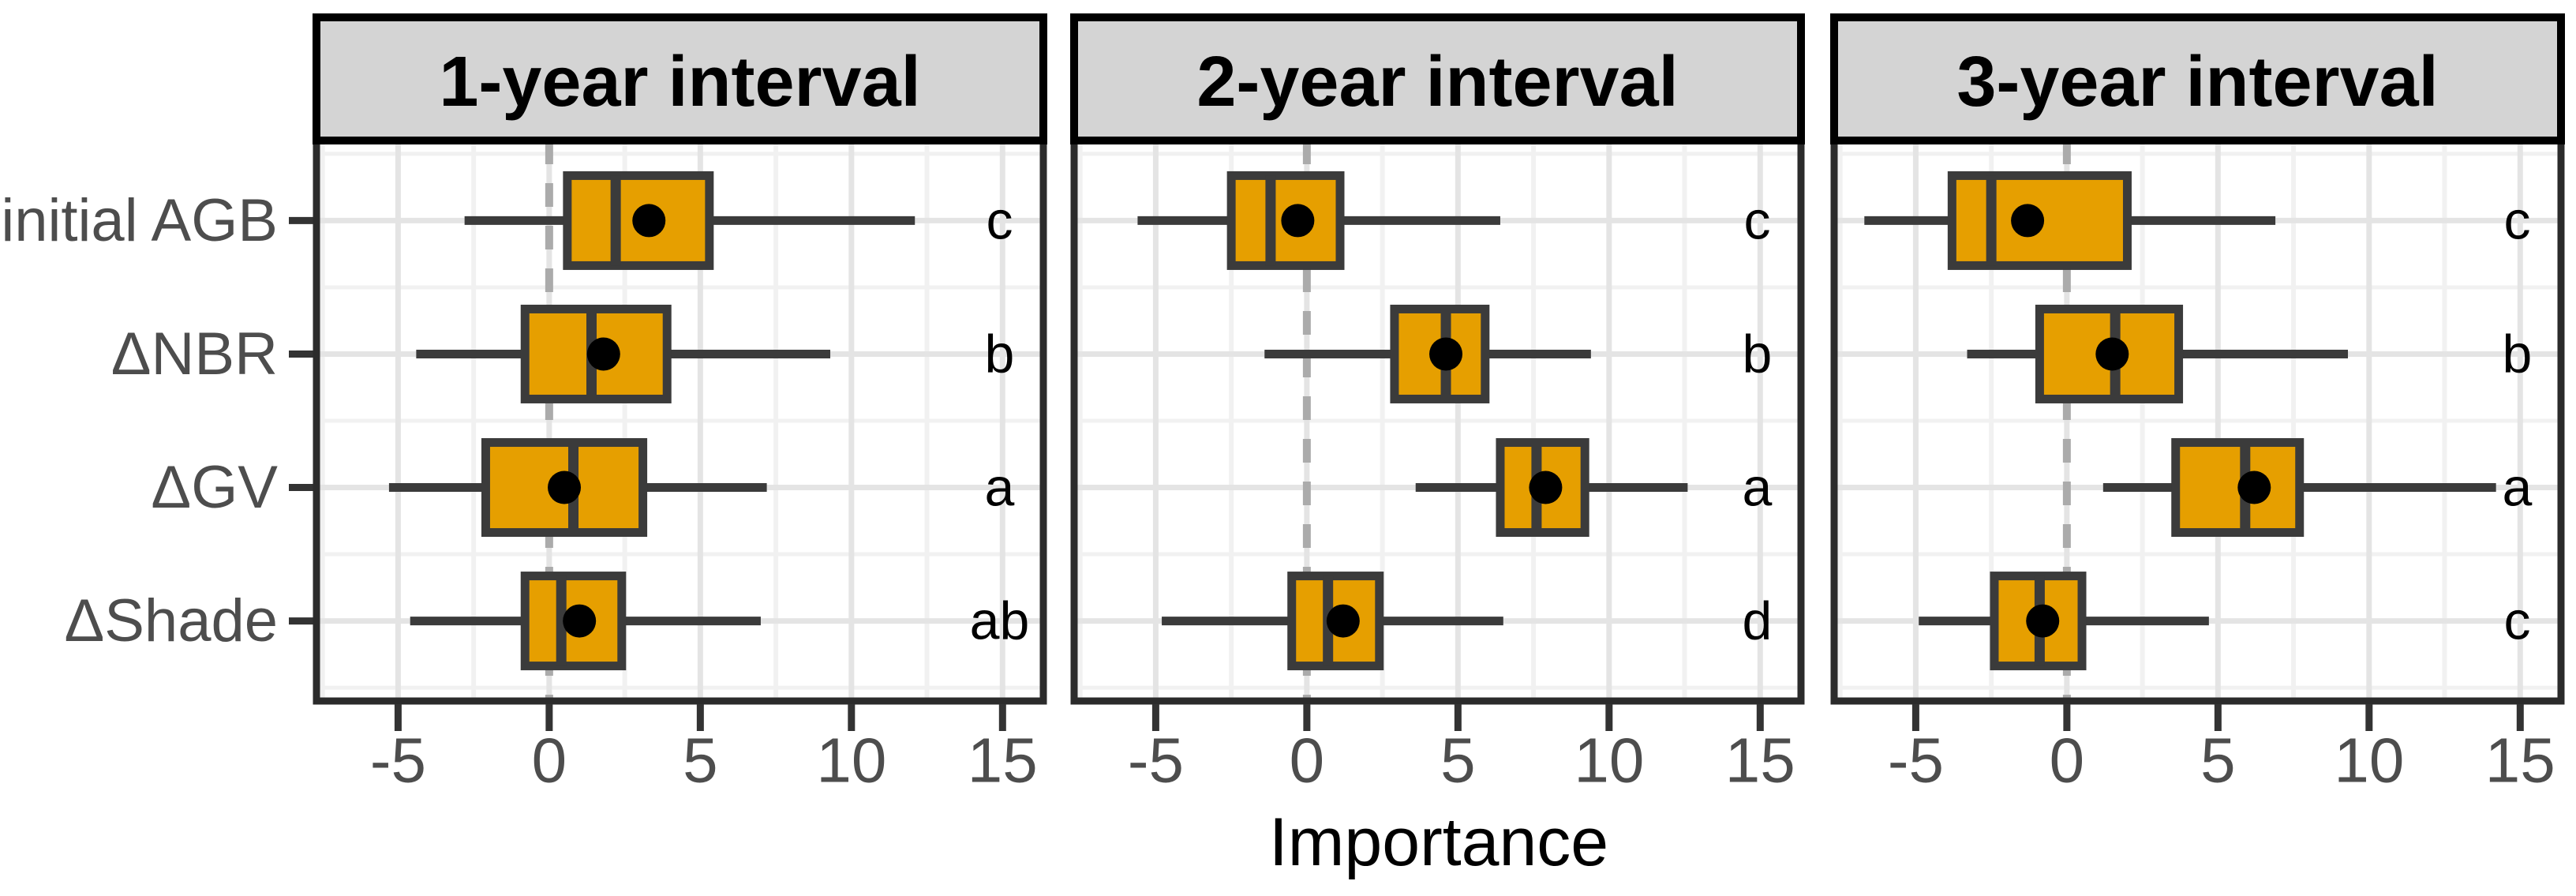 The width and height of the screenshot is (2576, 896). What do you see at coordinates (2197, 82) in the screenshot?
I see `facet-strip-title: 3-year interval` at bounding box center [2197, 82].